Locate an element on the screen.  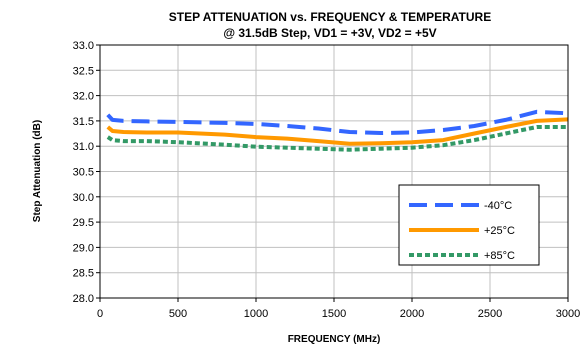
y-tick-label: 29.5 is located at coordinates (83, 223).